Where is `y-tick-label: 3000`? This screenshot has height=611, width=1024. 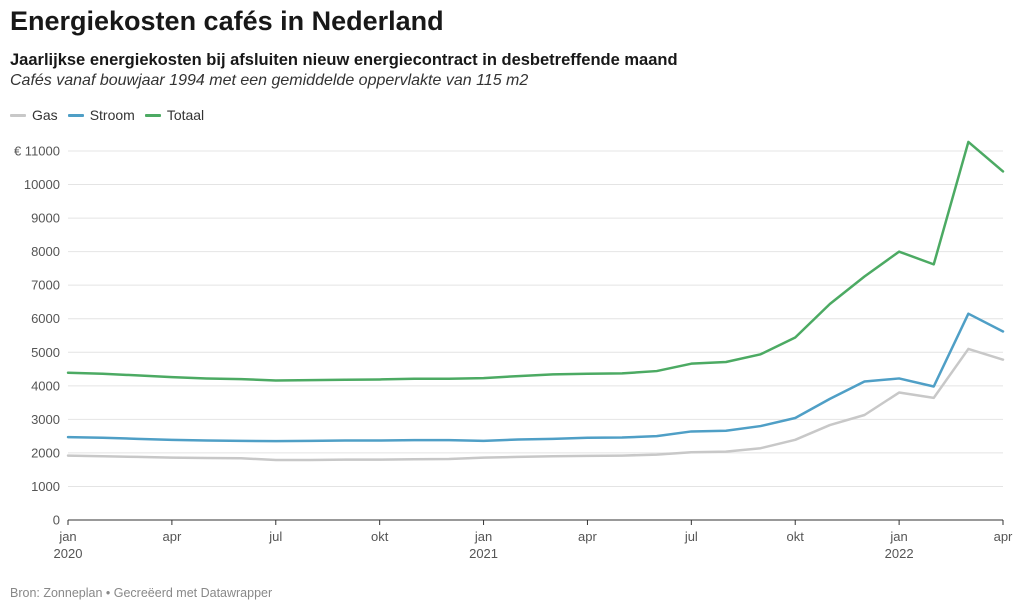 y-tick-label: 3000 is located at coordinates (45, 419).